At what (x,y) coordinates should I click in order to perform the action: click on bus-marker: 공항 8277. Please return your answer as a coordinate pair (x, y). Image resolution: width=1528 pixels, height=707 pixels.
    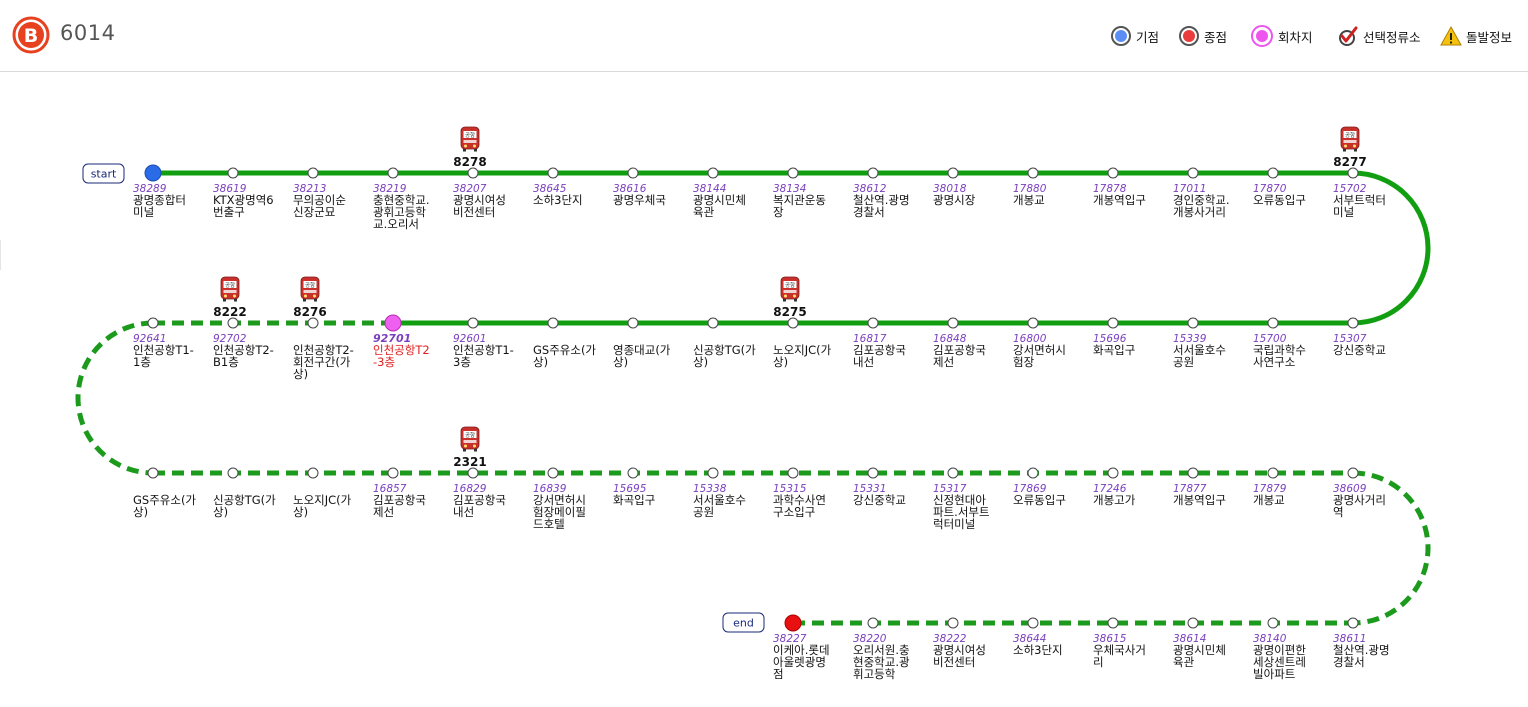
    Looking at the image, I should click on (1350, 147).